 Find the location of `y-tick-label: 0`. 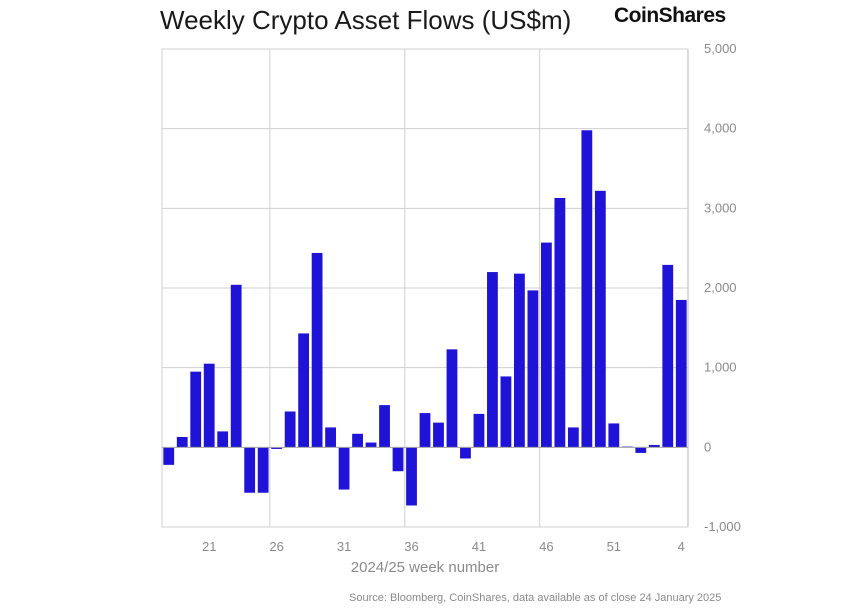

y-tick-label: 0 is located at coordinates (707, 446).